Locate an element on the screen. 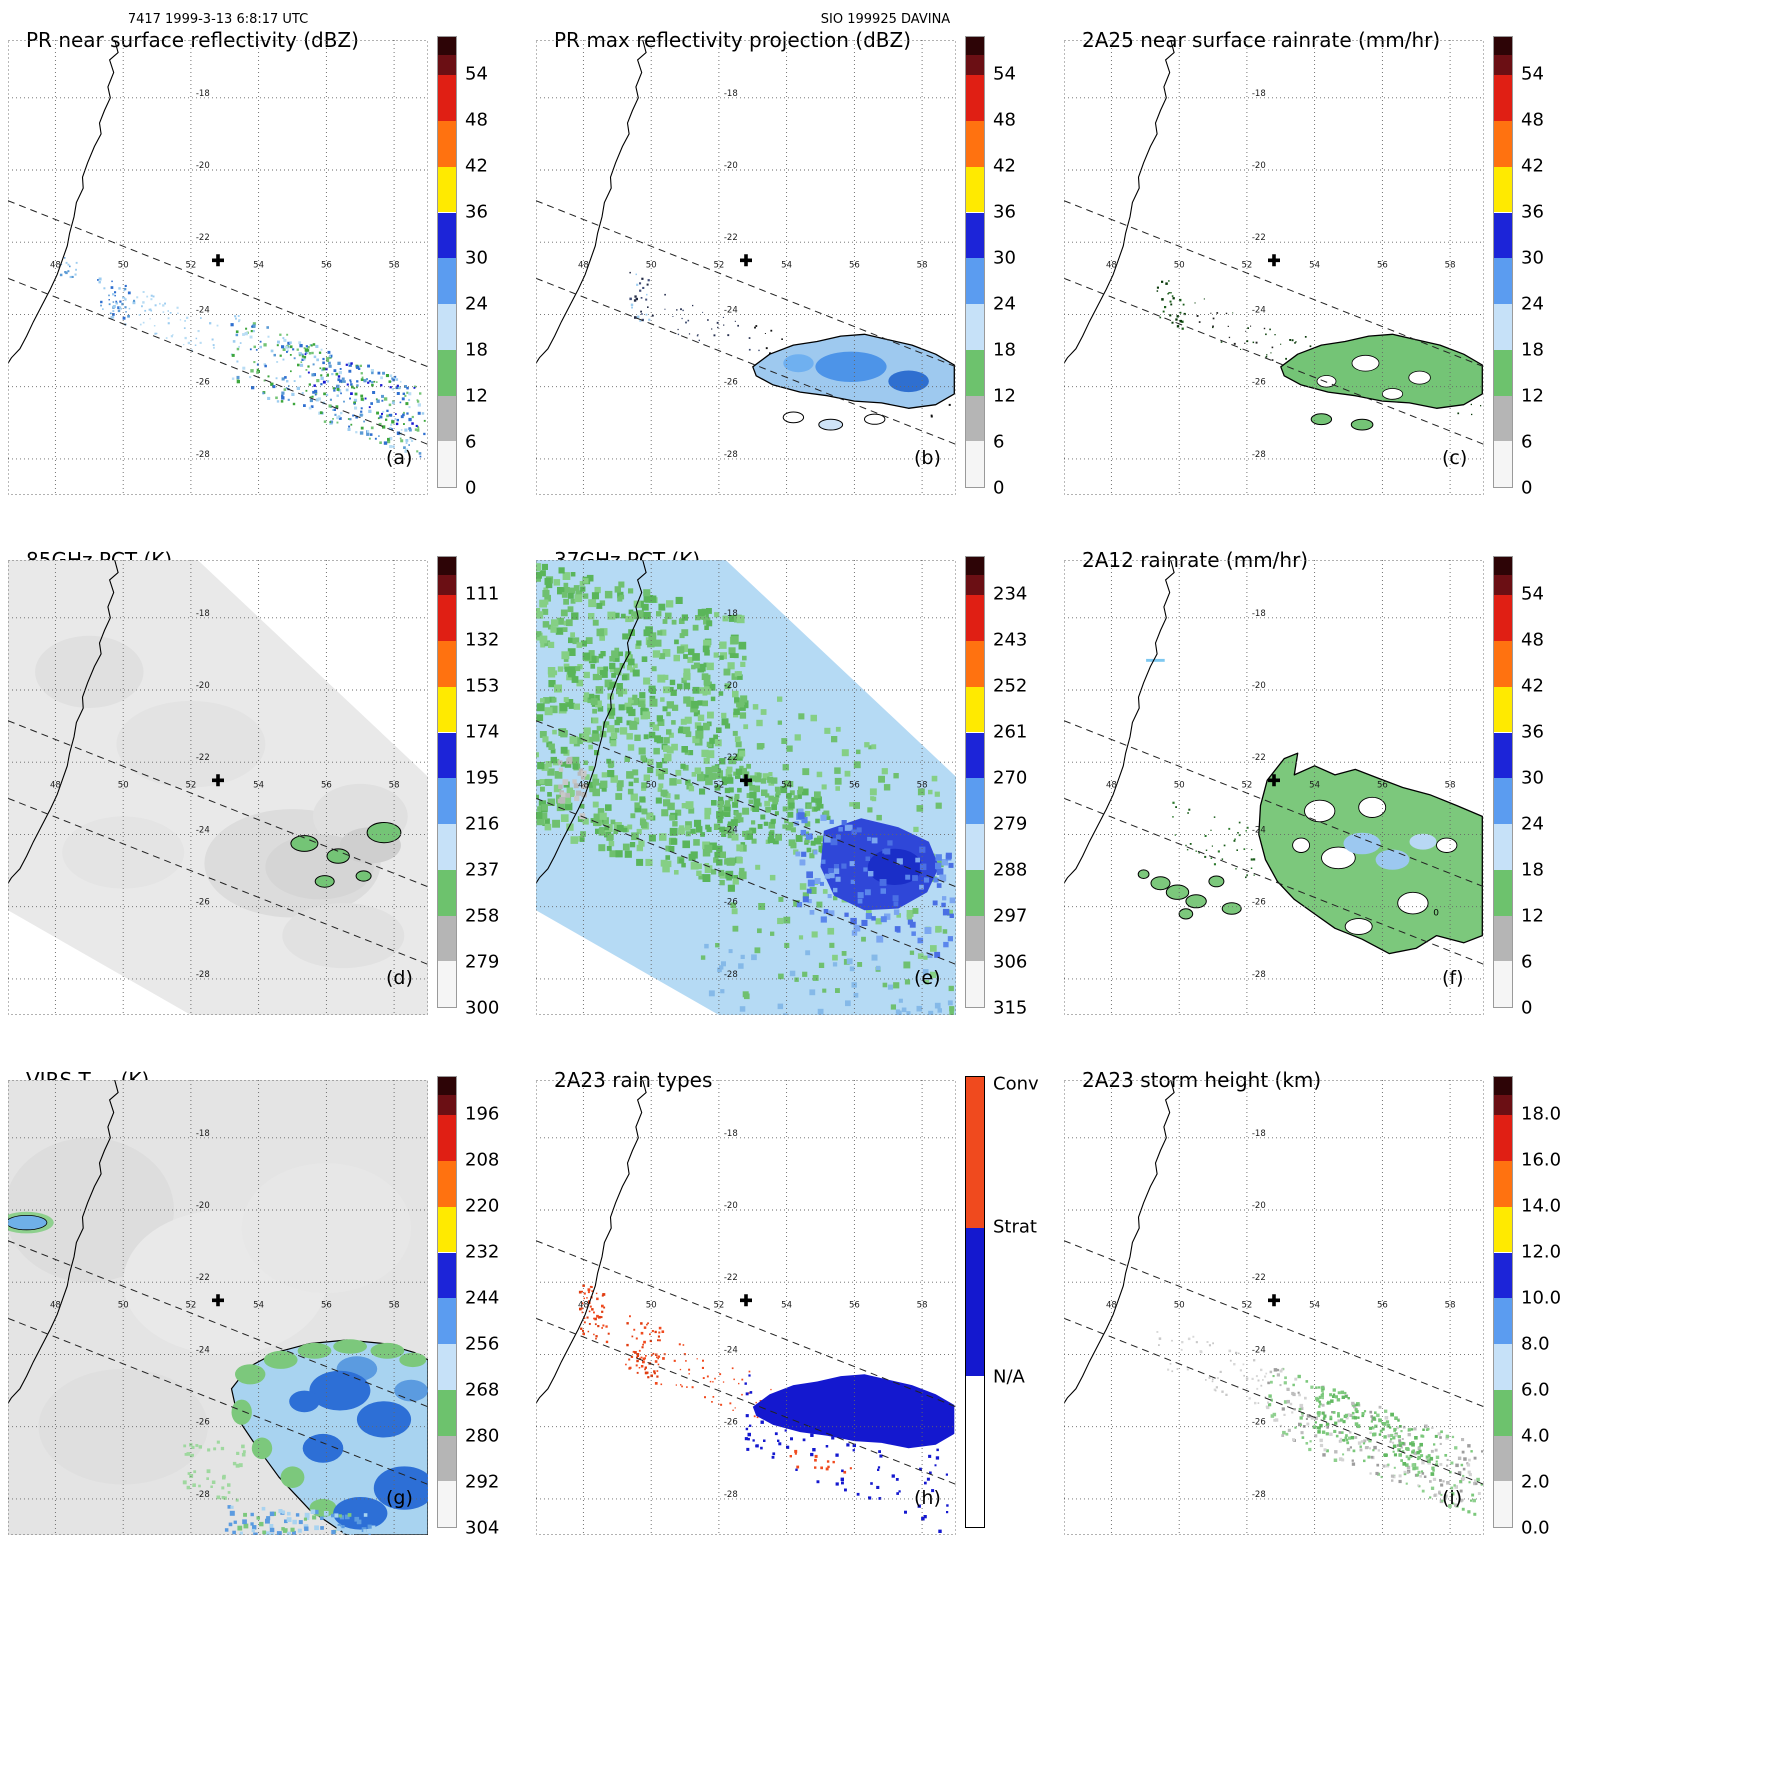 The width and height of the screenshot is (1771, 1771). colorbar-tick-label: 24 is located at coordinates (1004, 304).